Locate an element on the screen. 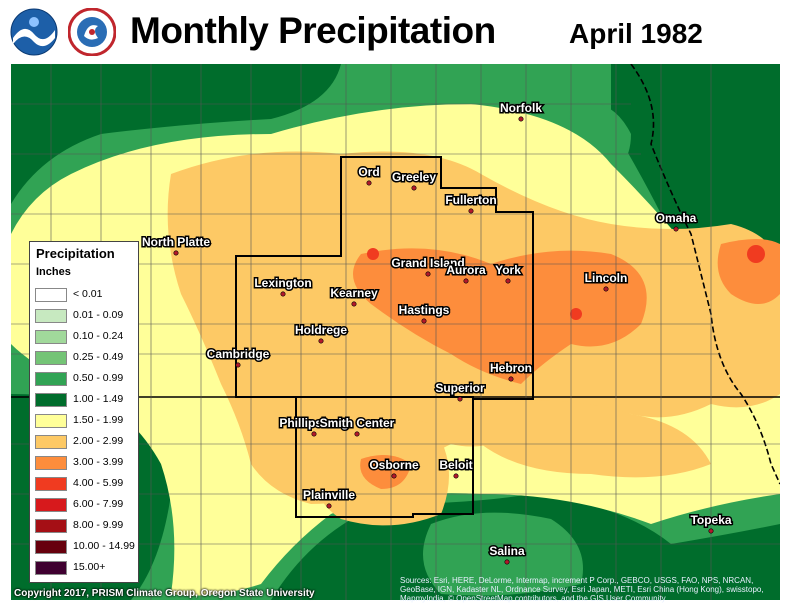 The width and height of the screenshot is (792, 612). legend-units: Inches is located at coordinates (53, 272).